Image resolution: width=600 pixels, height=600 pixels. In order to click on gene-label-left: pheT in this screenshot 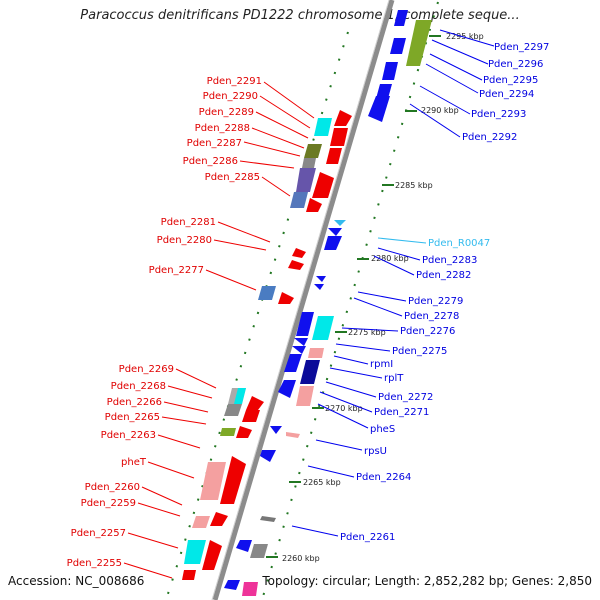, I will do `click(134, 462)`.